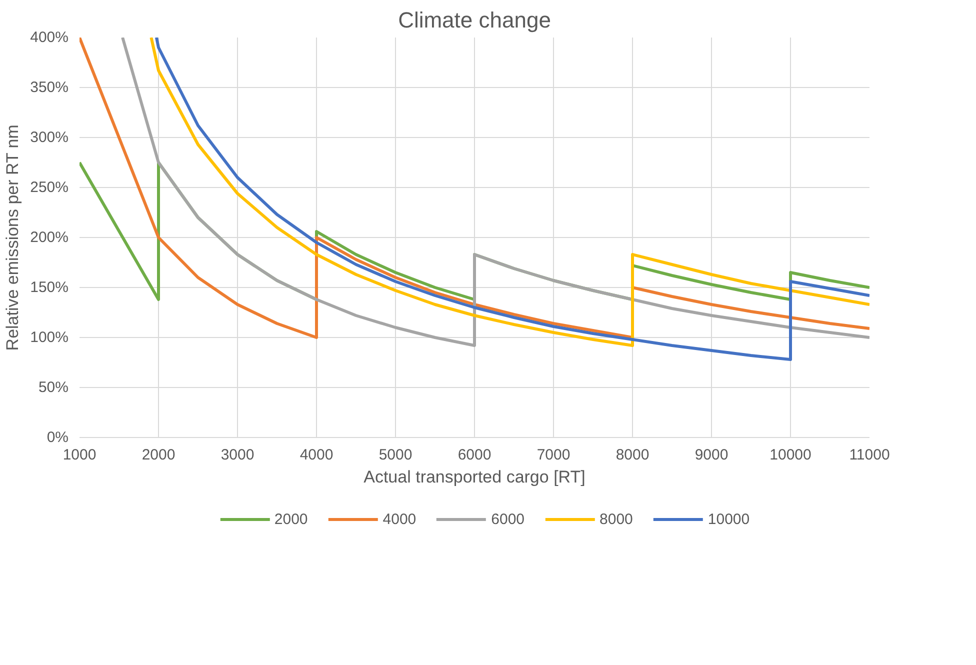 The height and width of the screenshot is (665, 976). What do you see at coordinates (729, 519) in the screenshot?
I see `legend-label: 10000` at bounding box center [729, 519].